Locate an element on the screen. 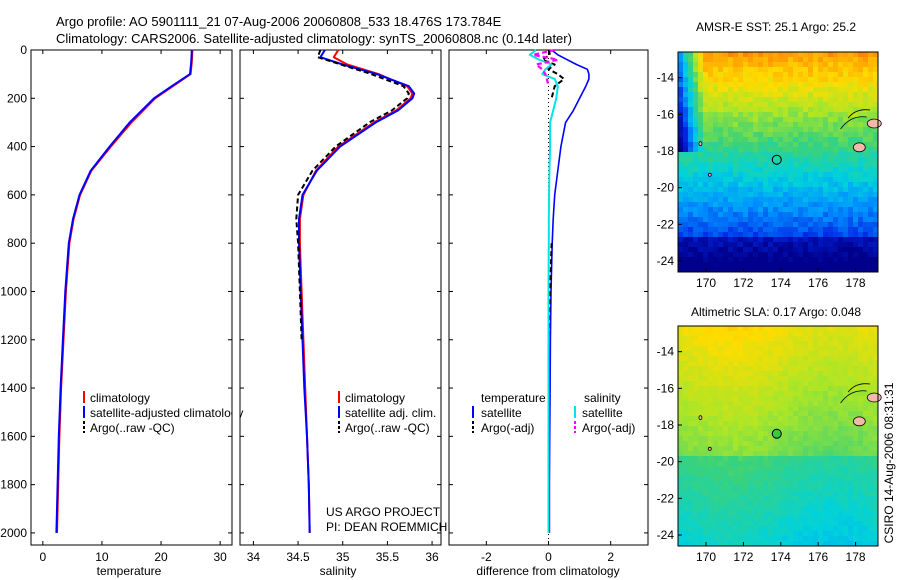 The height and width of the screenshot is (580, 900). map-y-tick-label: -14 is located at coordinates (666, 352).